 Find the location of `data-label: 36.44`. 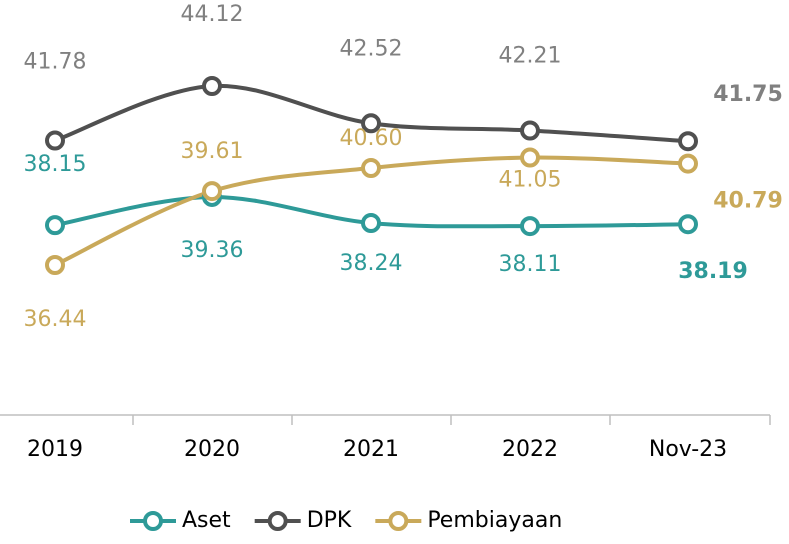

data-label: 36.44 is located at coordinates (55, 319).